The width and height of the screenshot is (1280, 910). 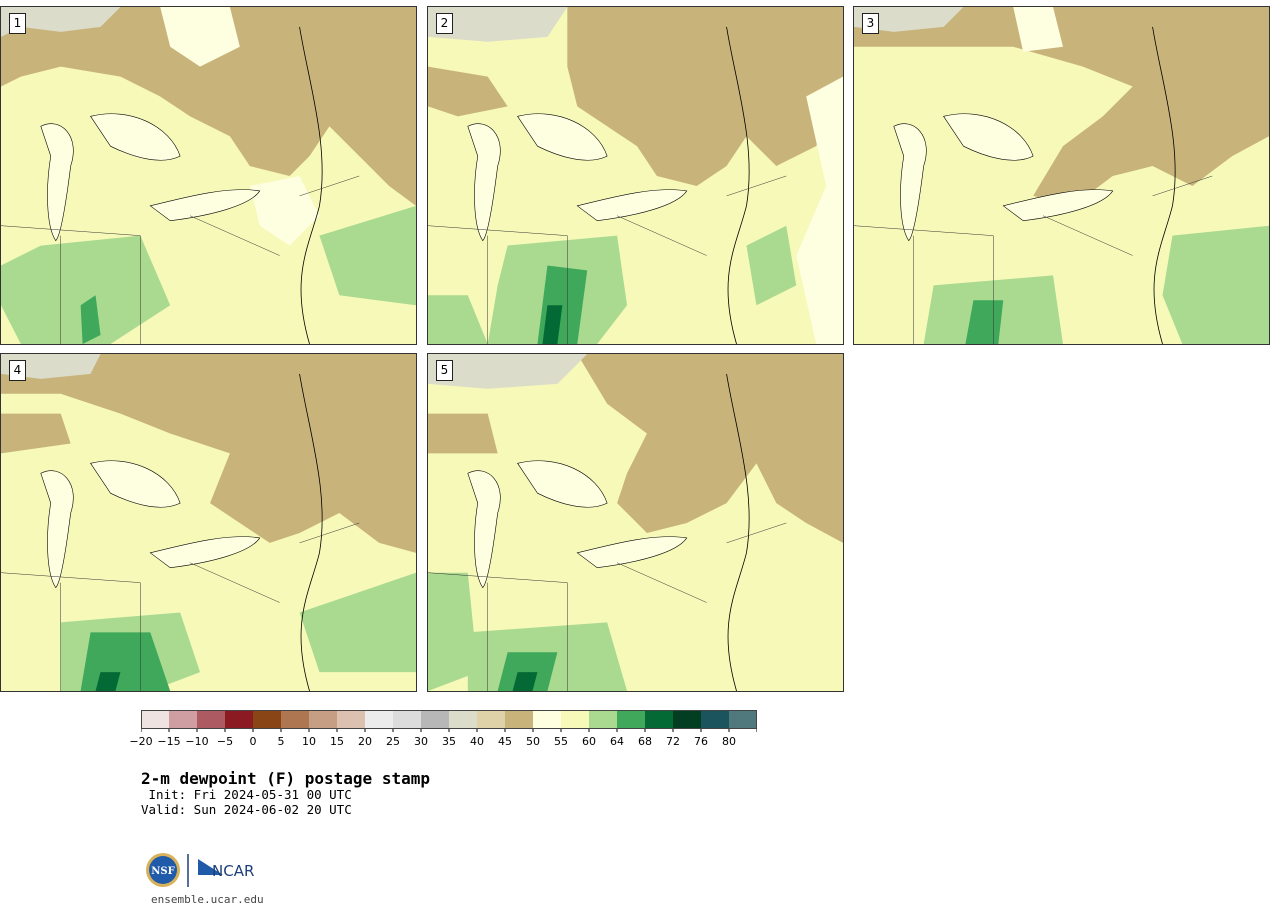 I want to click on ensemble-member-panel-5: 5, so click(x=635, y=522).